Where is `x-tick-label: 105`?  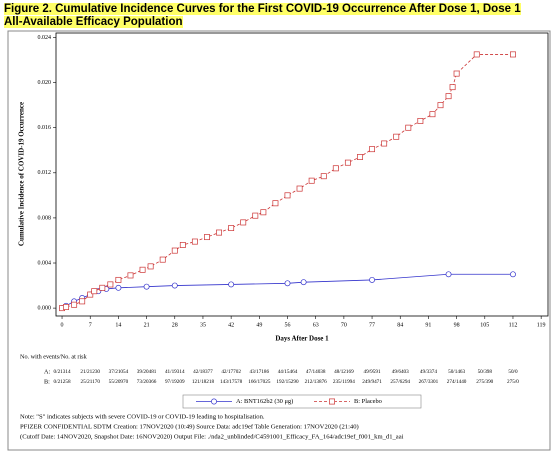 x-tick-label: 105 is located at coordinates (484, 325).